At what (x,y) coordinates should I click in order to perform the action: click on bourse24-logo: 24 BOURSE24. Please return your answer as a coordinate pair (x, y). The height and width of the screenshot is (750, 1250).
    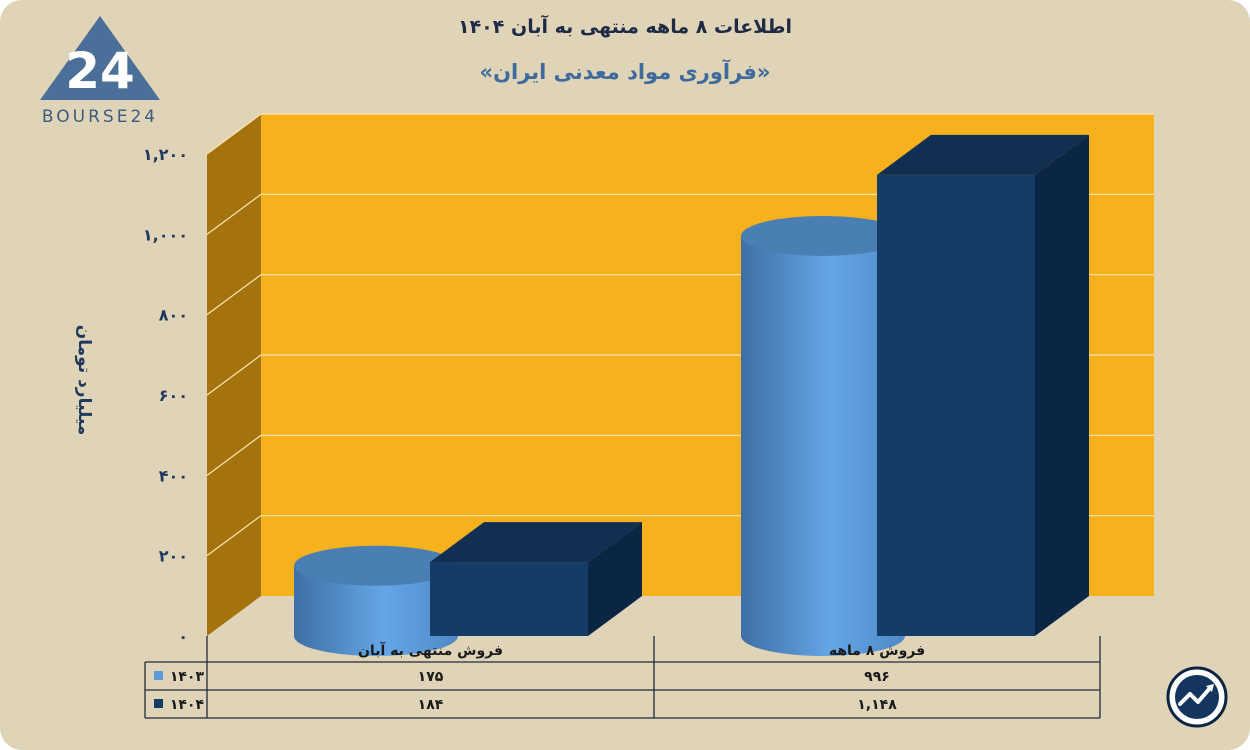
    Looking at the image, I should click on (100, 71).